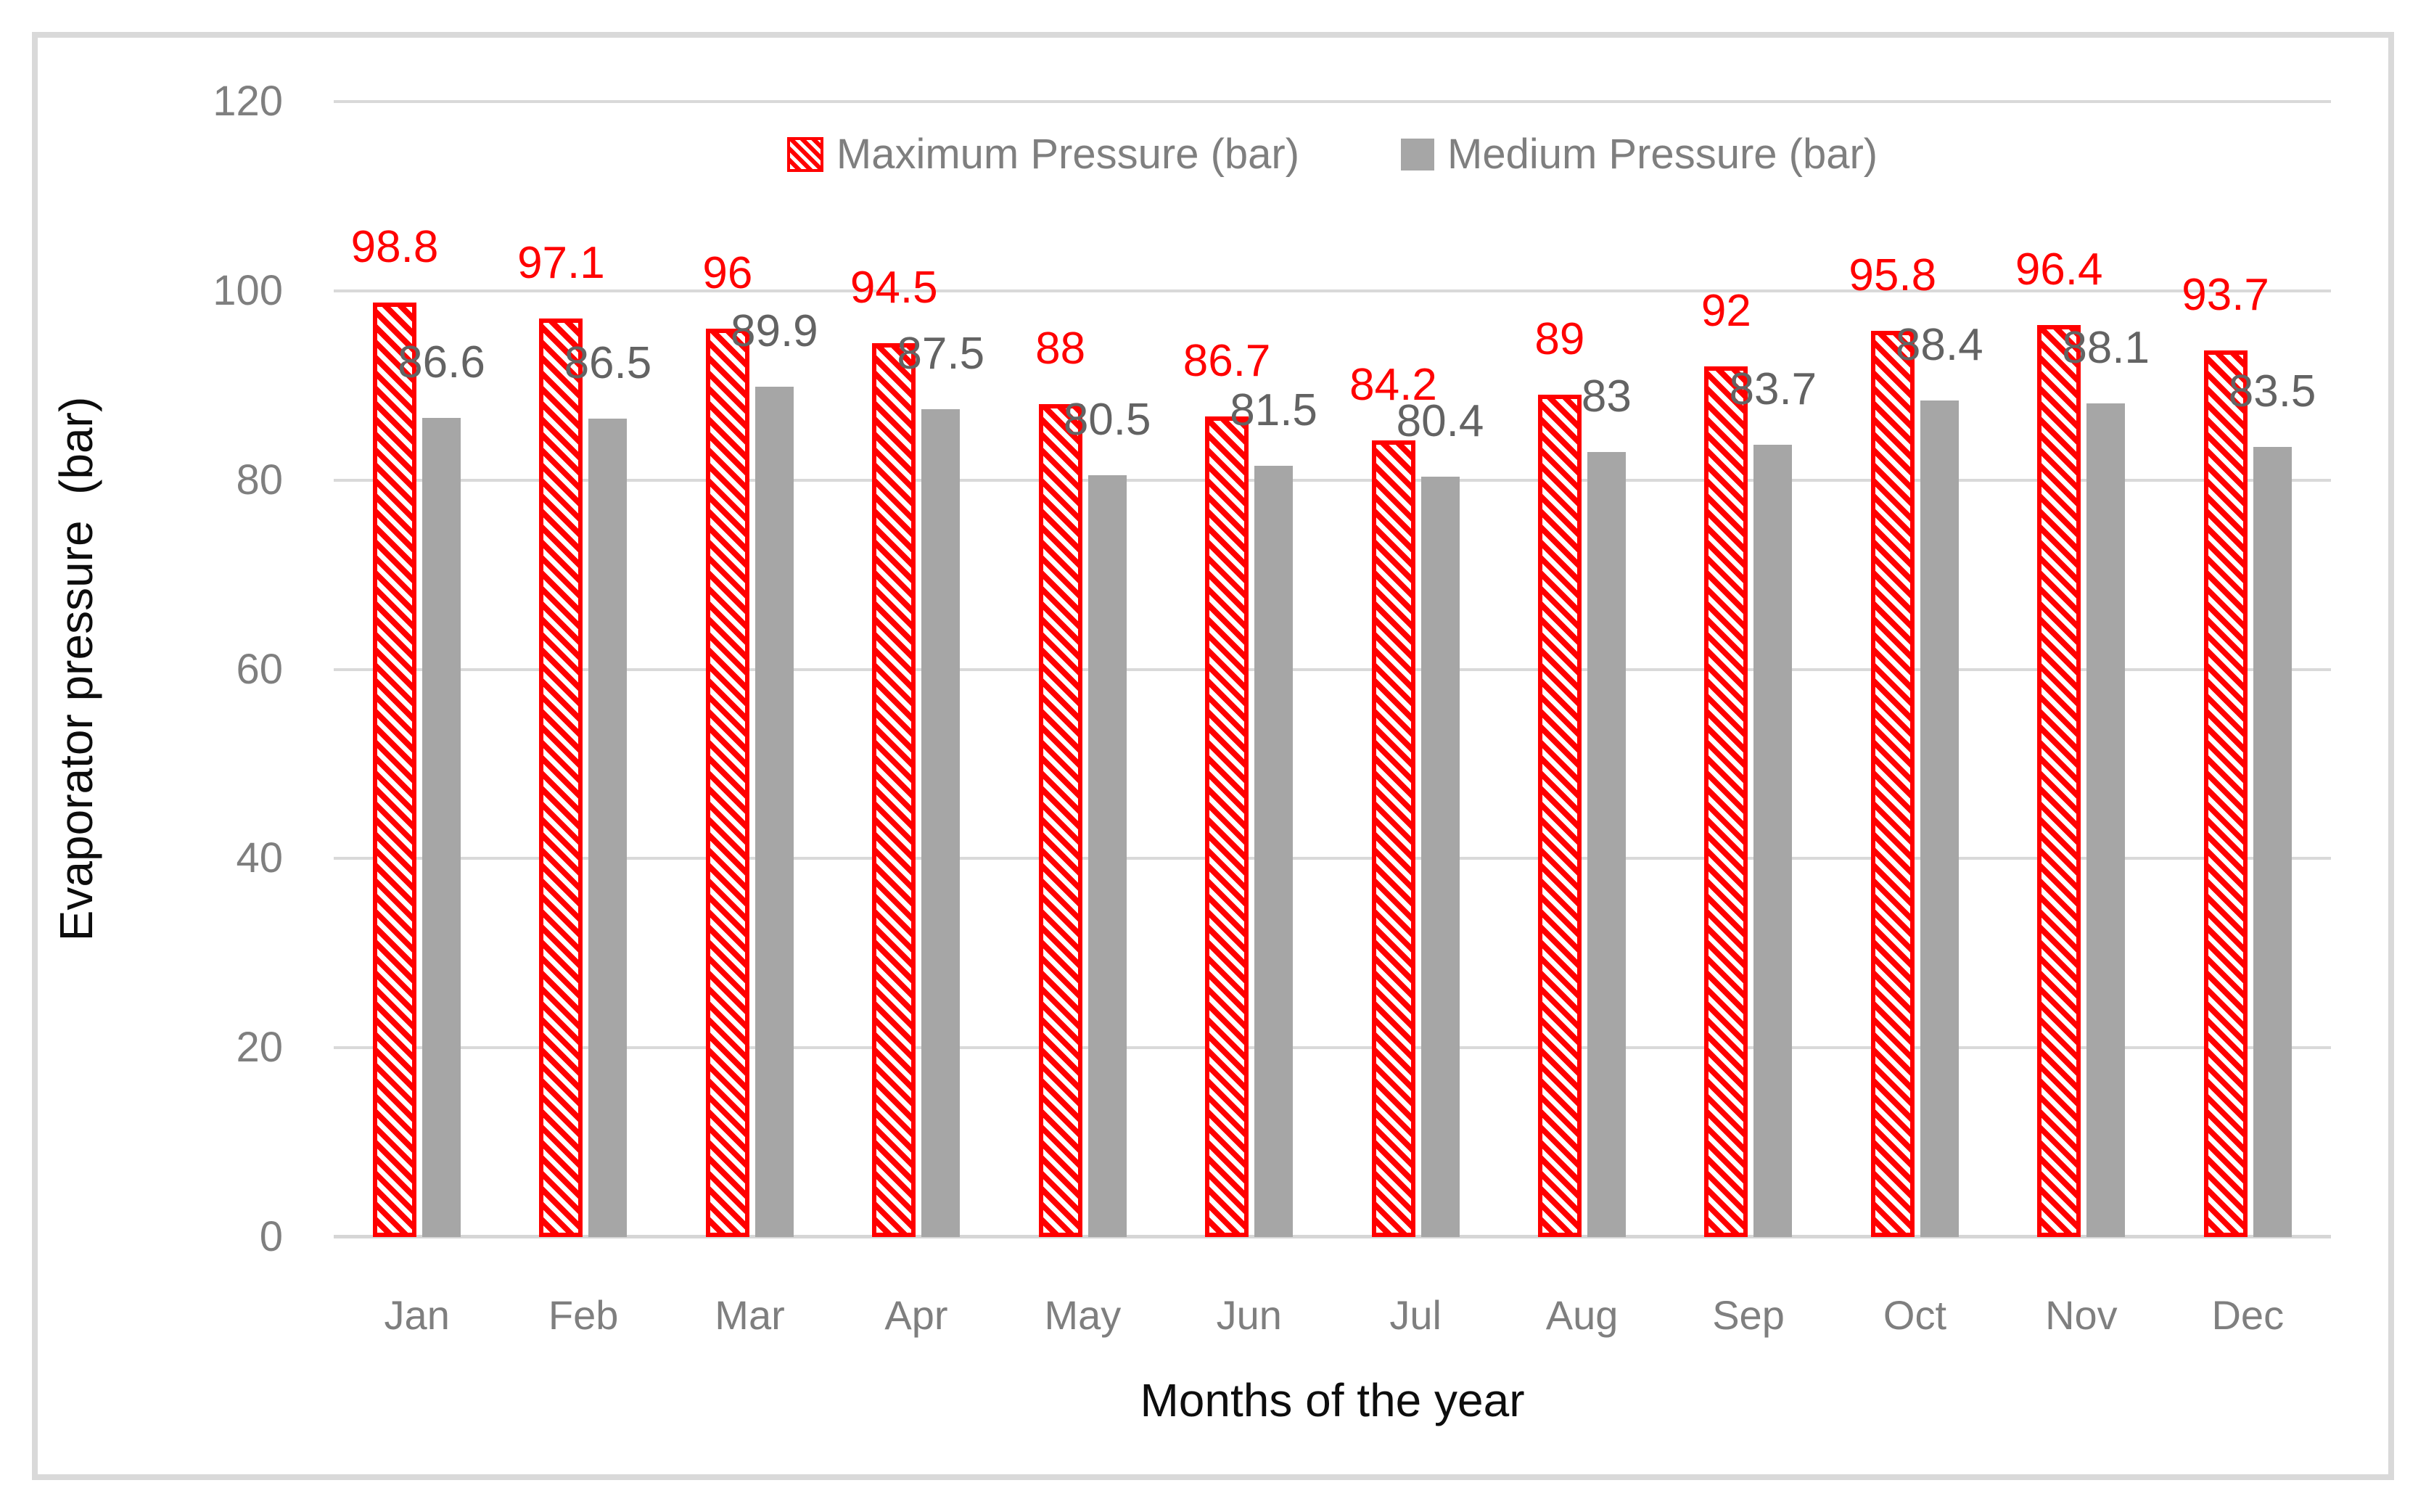 The height and width of the screenshot is (1512, 2426). Describe the element at coordinates (774, 330) in the screenshot. I see `data-label-medium-mar: 89.9` at that location.